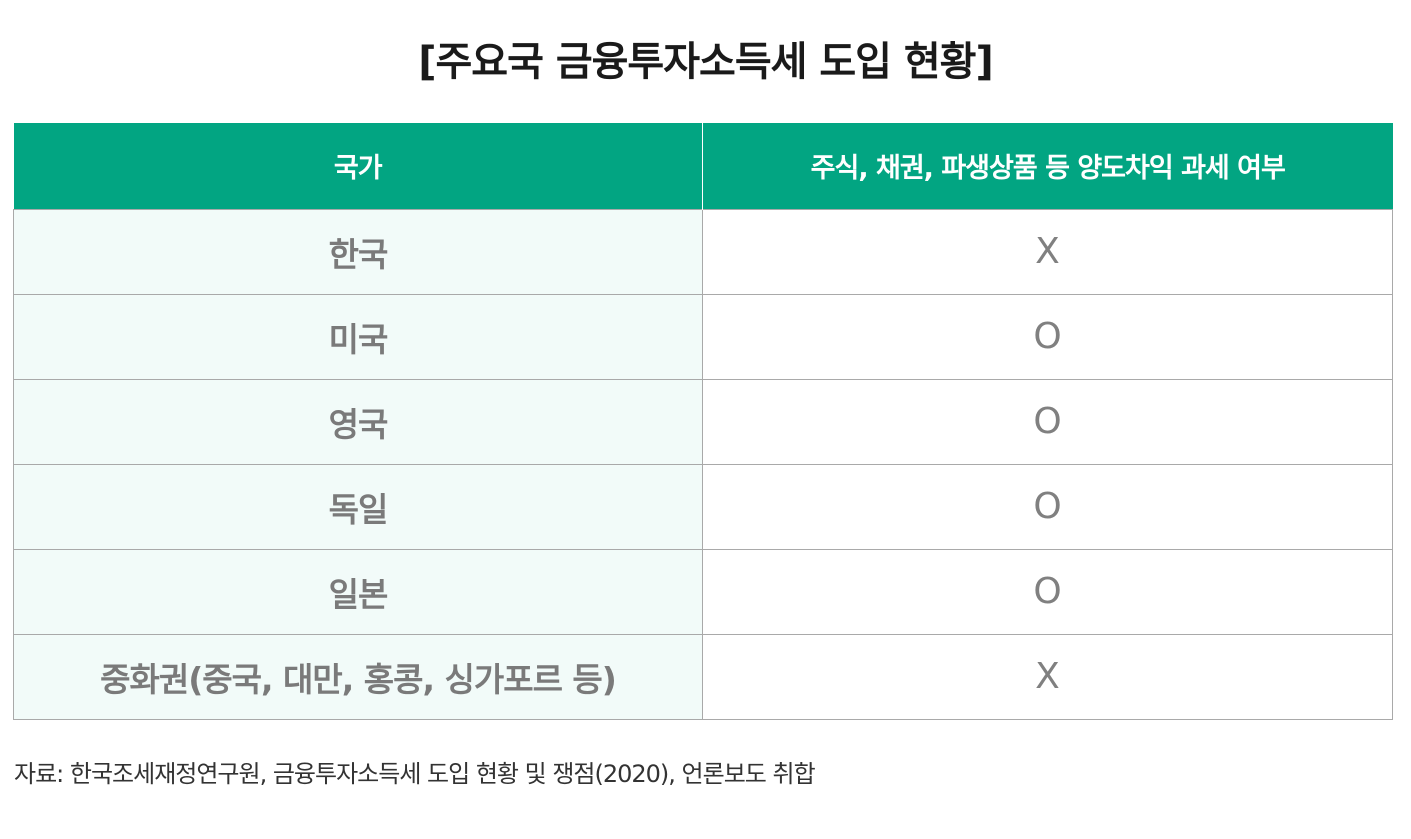 Image resolution: width=1411 pixels, height=839 pixels. Describe the element at coordinates (358, 421) in the screenshot. I see `country-cell: 영국` at that location.